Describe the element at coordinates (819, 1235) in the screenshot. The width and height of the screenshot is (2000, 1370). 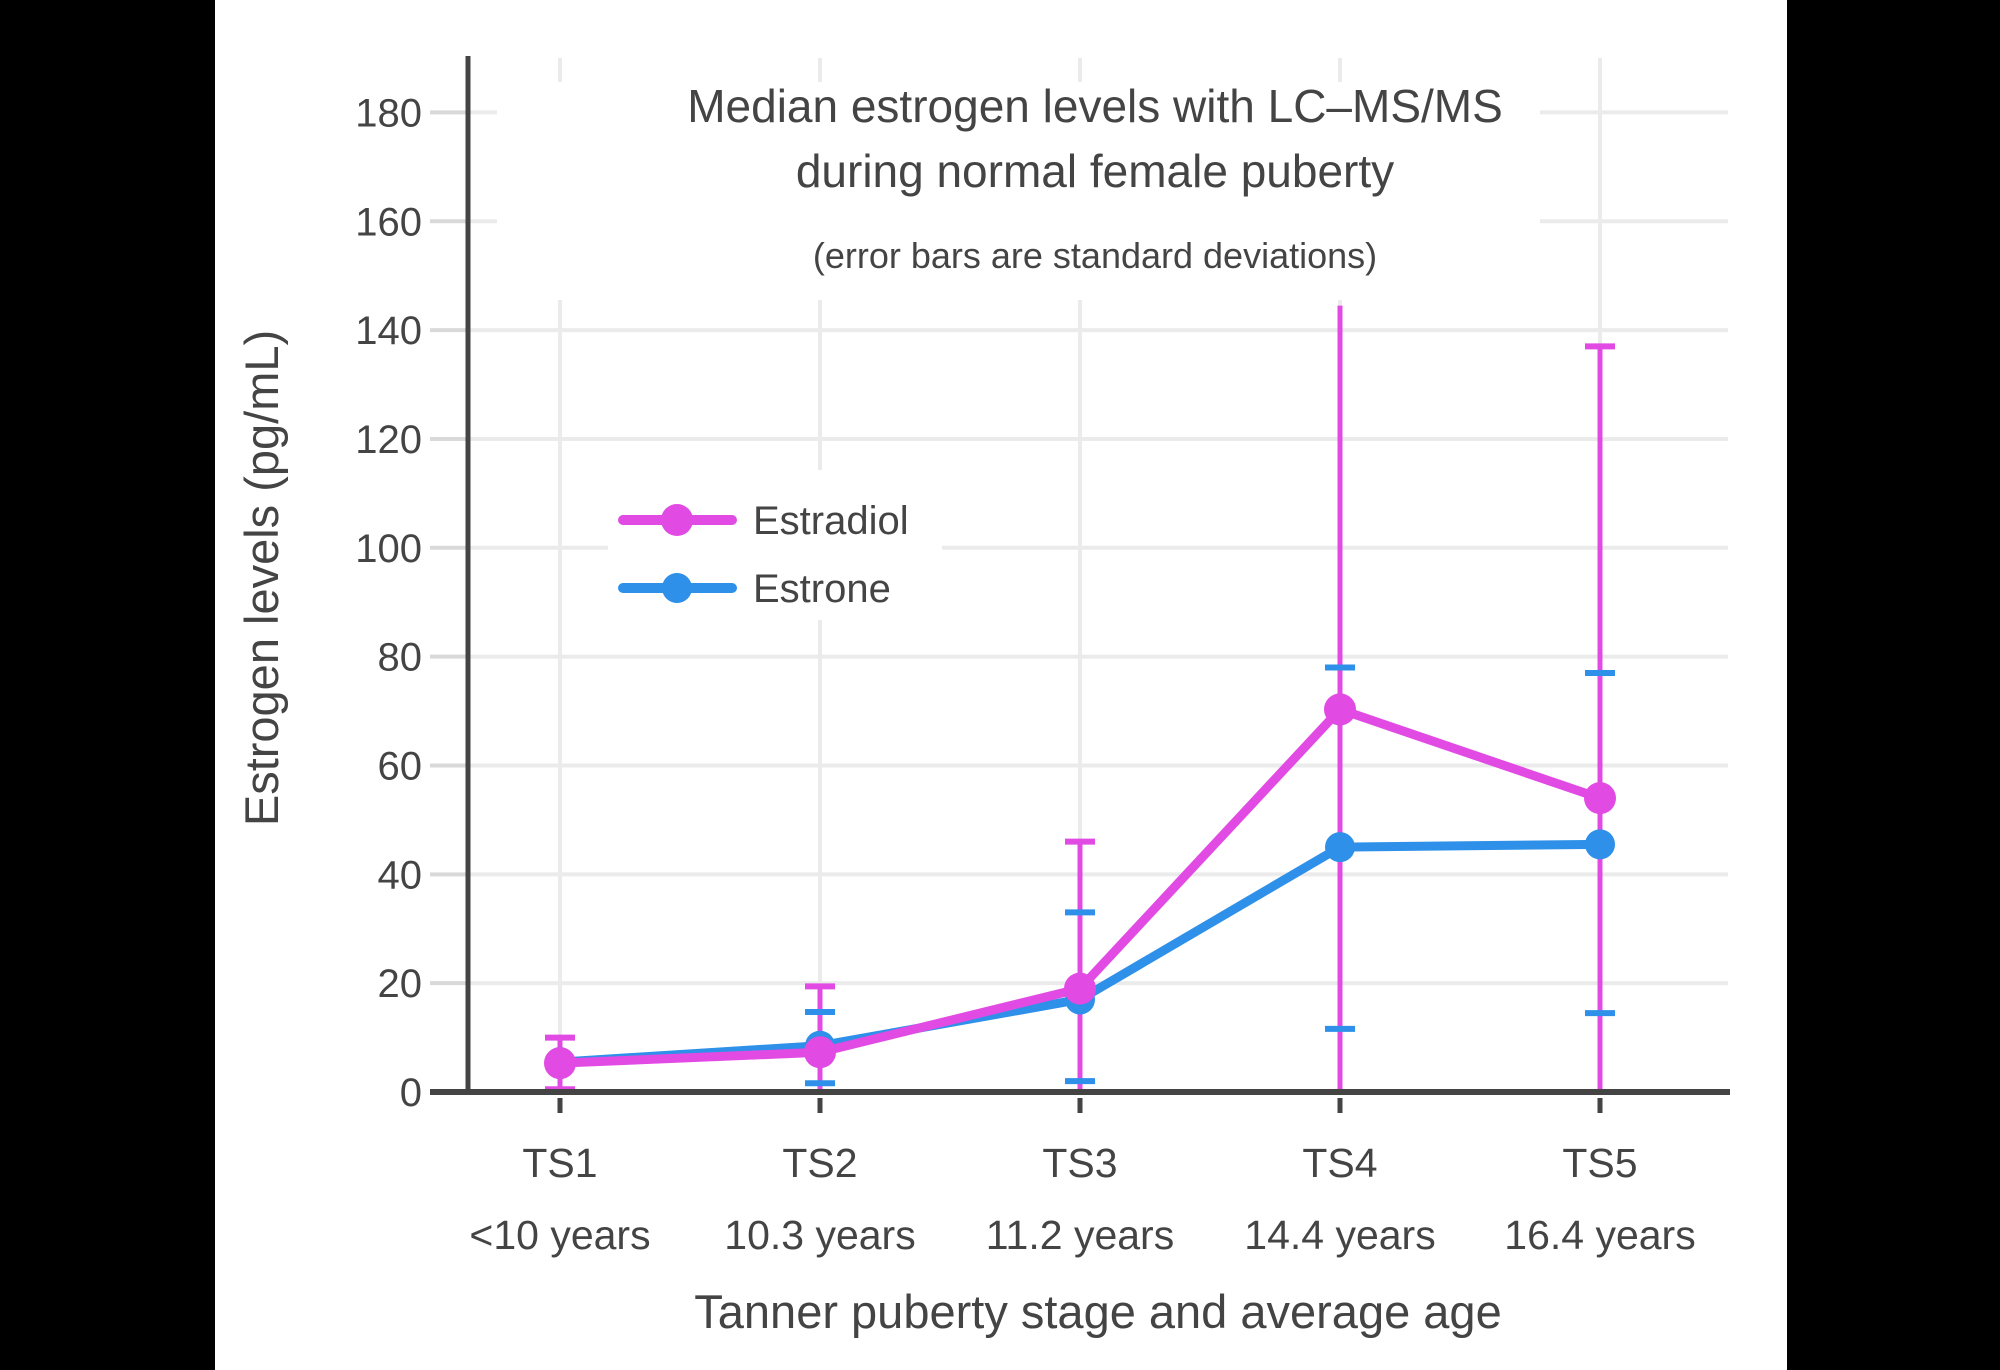
I see `x-tick-sublabel-TS2: 10.3 years` at that location.